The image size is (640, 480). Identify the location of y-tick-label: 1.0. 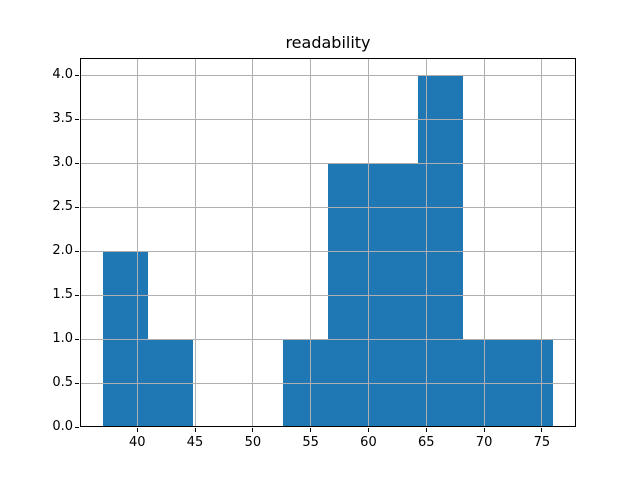
(62, 339).